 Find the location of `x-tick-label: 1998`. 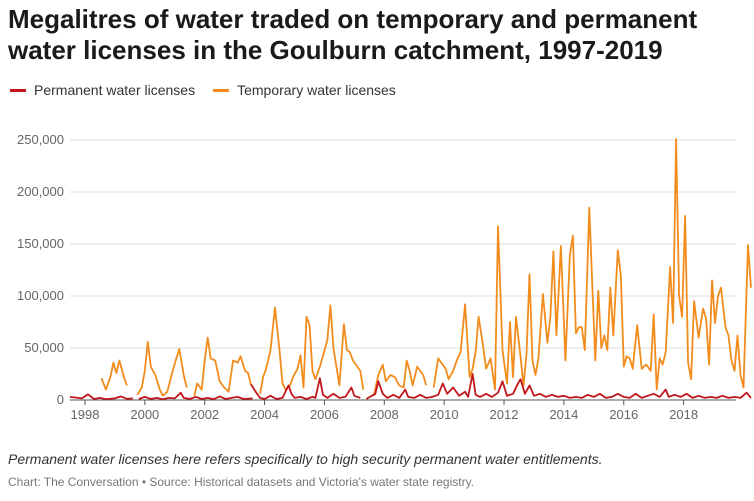

x-tick-label: 1998 is located at coordinates (85, 414).